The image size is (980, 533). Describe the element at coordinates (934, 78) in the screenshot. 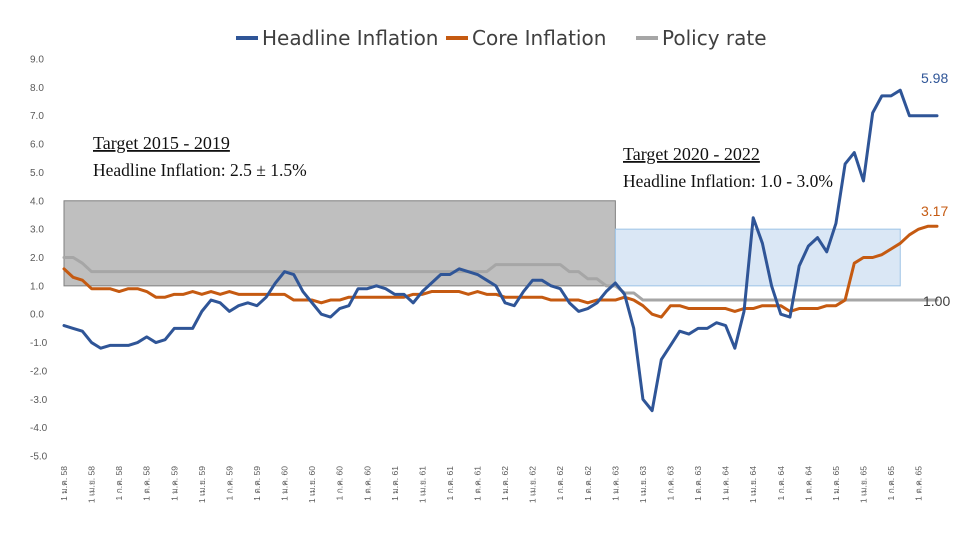

I see `end-label-headline: 5.98` at that location.